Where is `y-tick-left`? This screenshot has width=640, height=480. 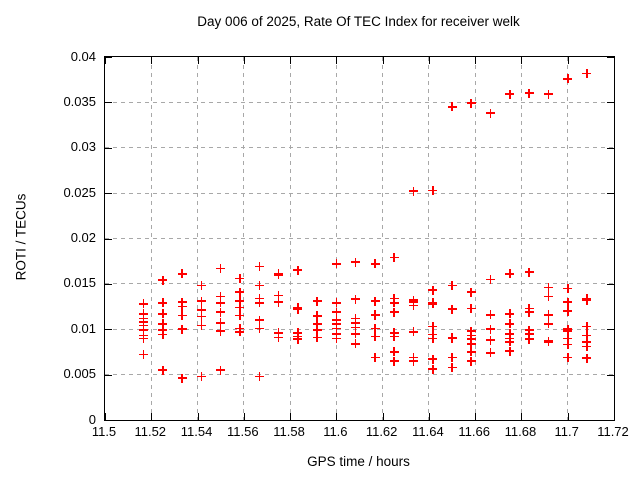
y-tick-left is located at coordinates (108, 330).